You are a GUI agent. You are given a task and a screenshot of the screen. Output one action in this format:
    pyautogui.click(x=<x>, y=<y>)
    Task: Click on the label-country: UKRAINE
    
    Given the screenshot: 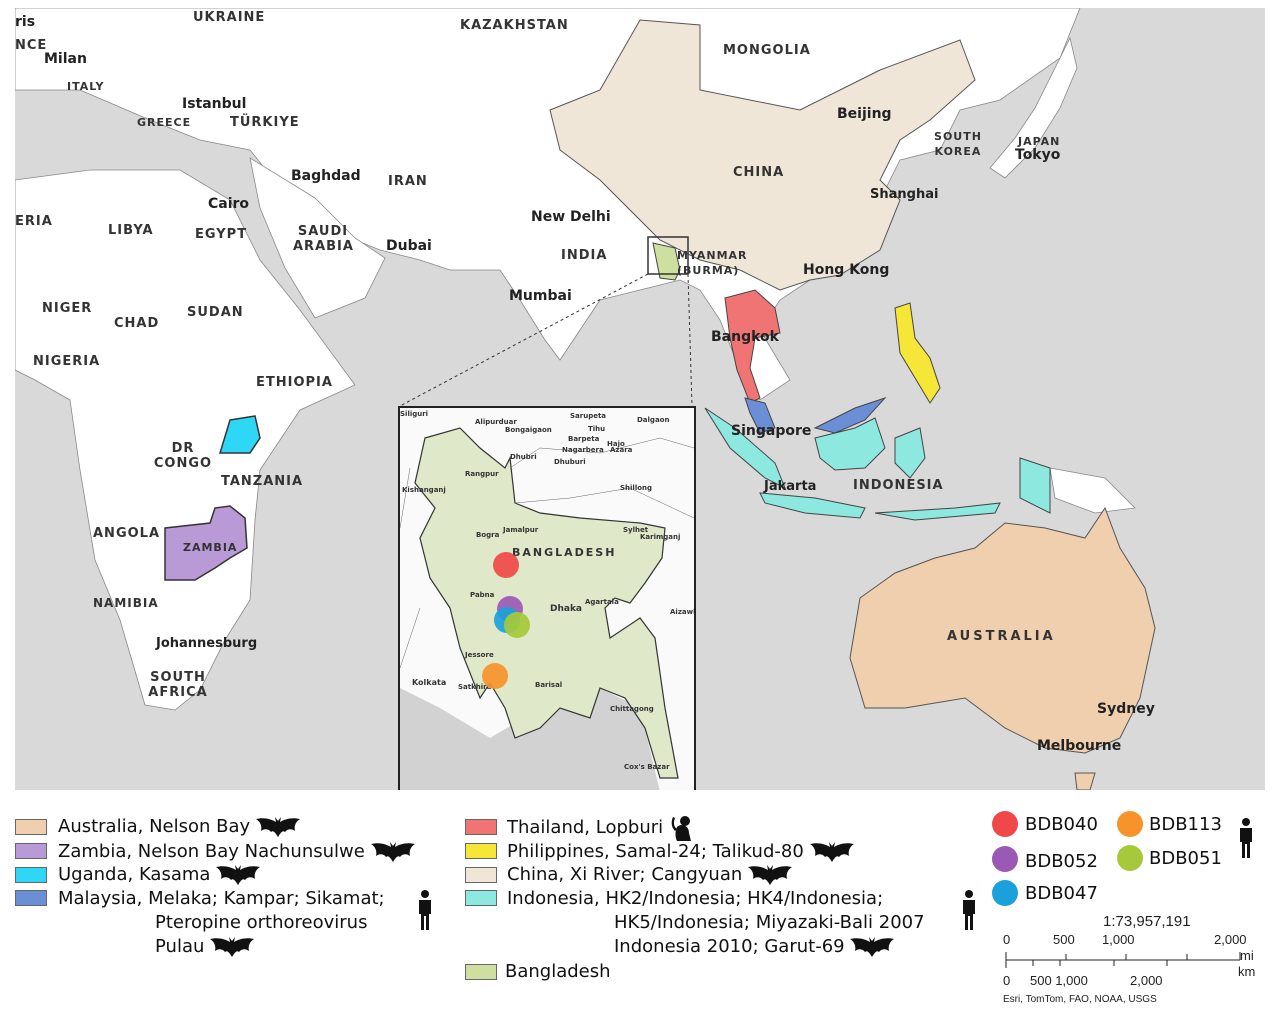 What is the action you would take?
    pyautogui.click(x=229, y=17)
    